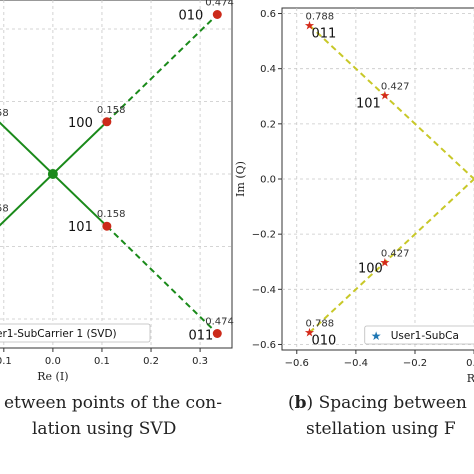 This screenshot has height=474, width=474. I want to click on panel-b-y-tick-label-4: −0.2, so click(264, 235).